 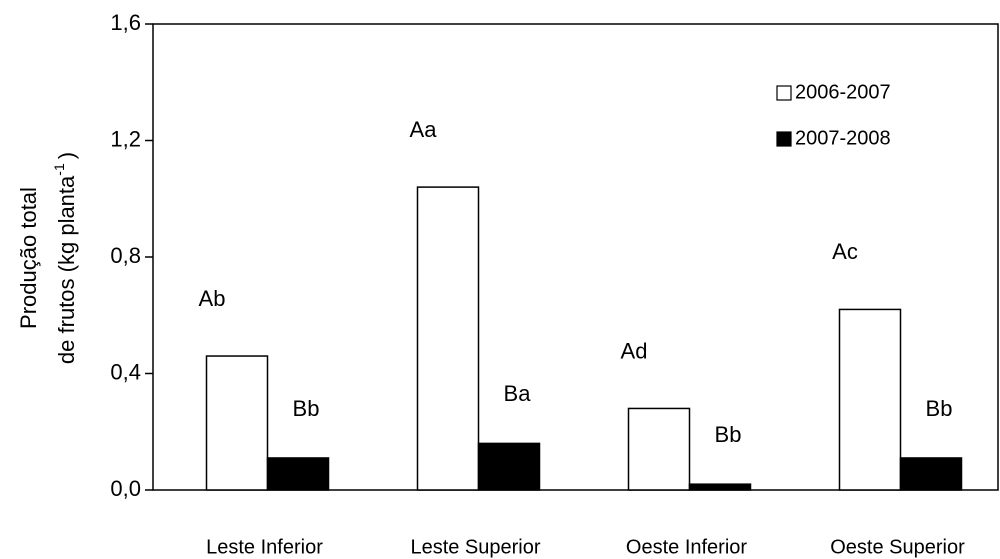 What do you see at coordinates (518, 393) in the screenshot?
I see `bar-letter: Ba` at bounding box center [518, 393].